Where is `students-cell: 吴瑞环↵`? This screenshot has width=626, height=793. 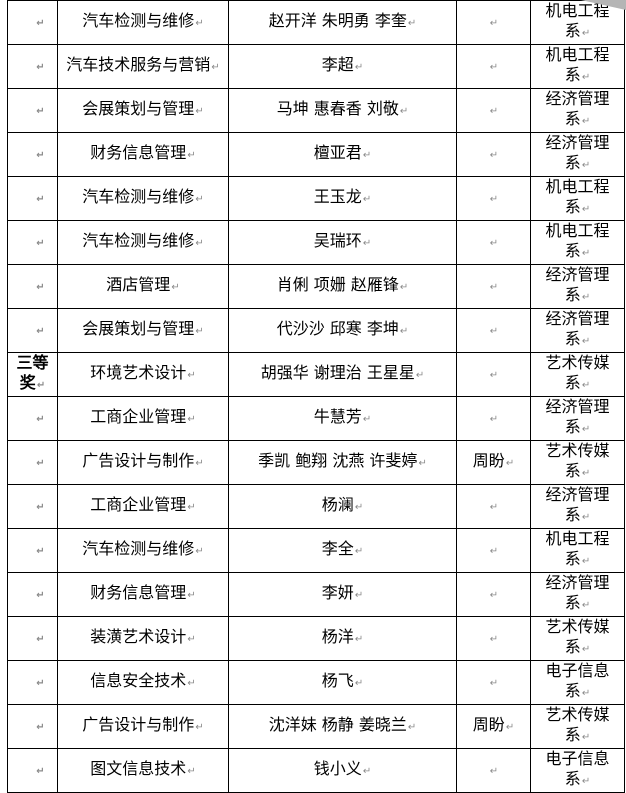 students-cell: 吴瑞环↵ is located at coordinates (342, 242).